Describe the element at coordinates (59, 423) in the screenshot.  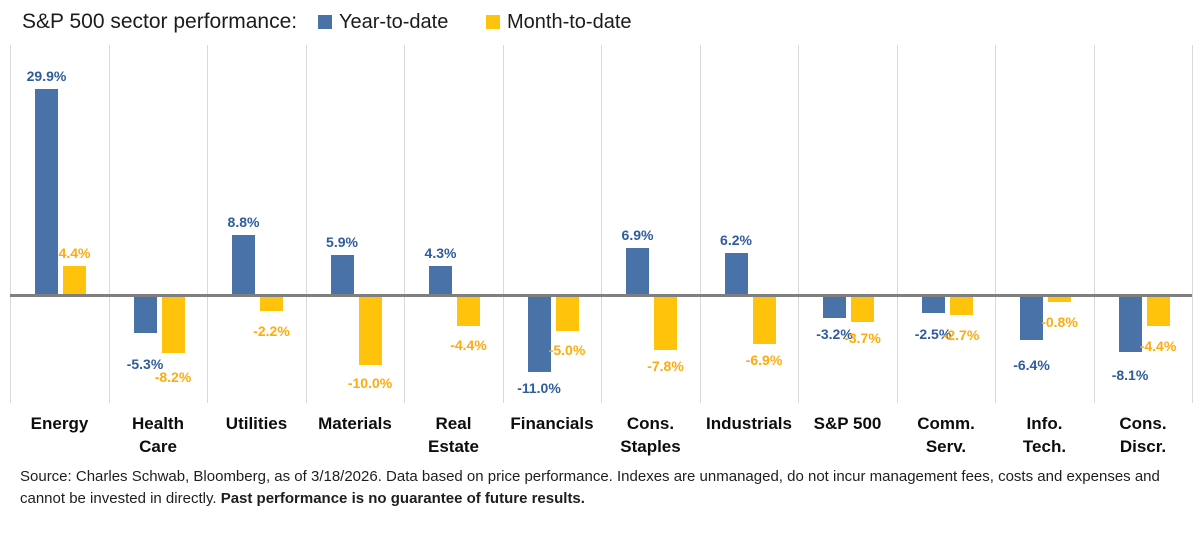
I see `category-label-0: Energy` at that location.